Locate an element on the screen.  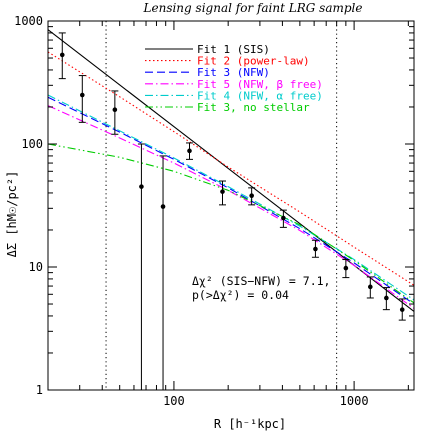
legend-label-1: Fit 1 (SIS) is located at coordinates (233, 49).